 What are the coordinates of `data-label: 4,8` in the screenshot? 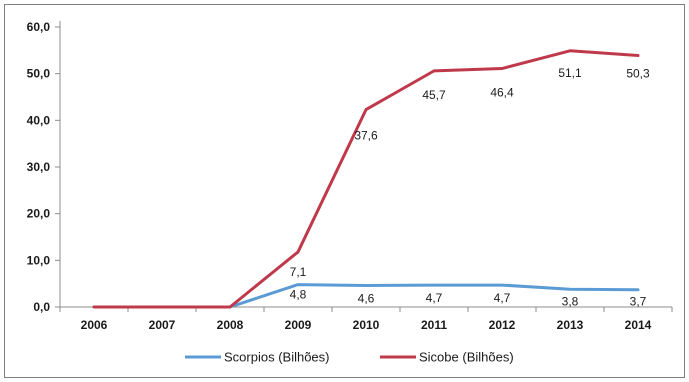 It's located at (298, 295).